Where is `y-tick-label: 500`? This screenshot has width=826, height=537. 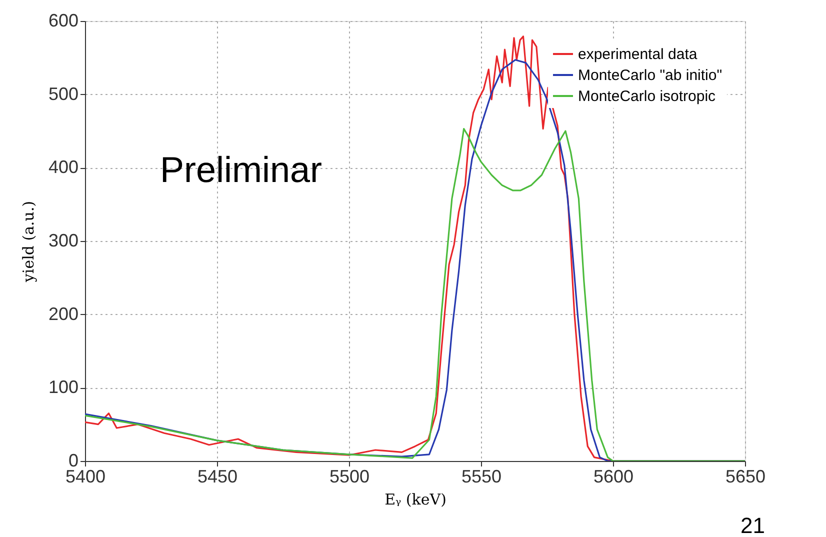
y-tick-label: 500 is located at coordinates (63, 94).